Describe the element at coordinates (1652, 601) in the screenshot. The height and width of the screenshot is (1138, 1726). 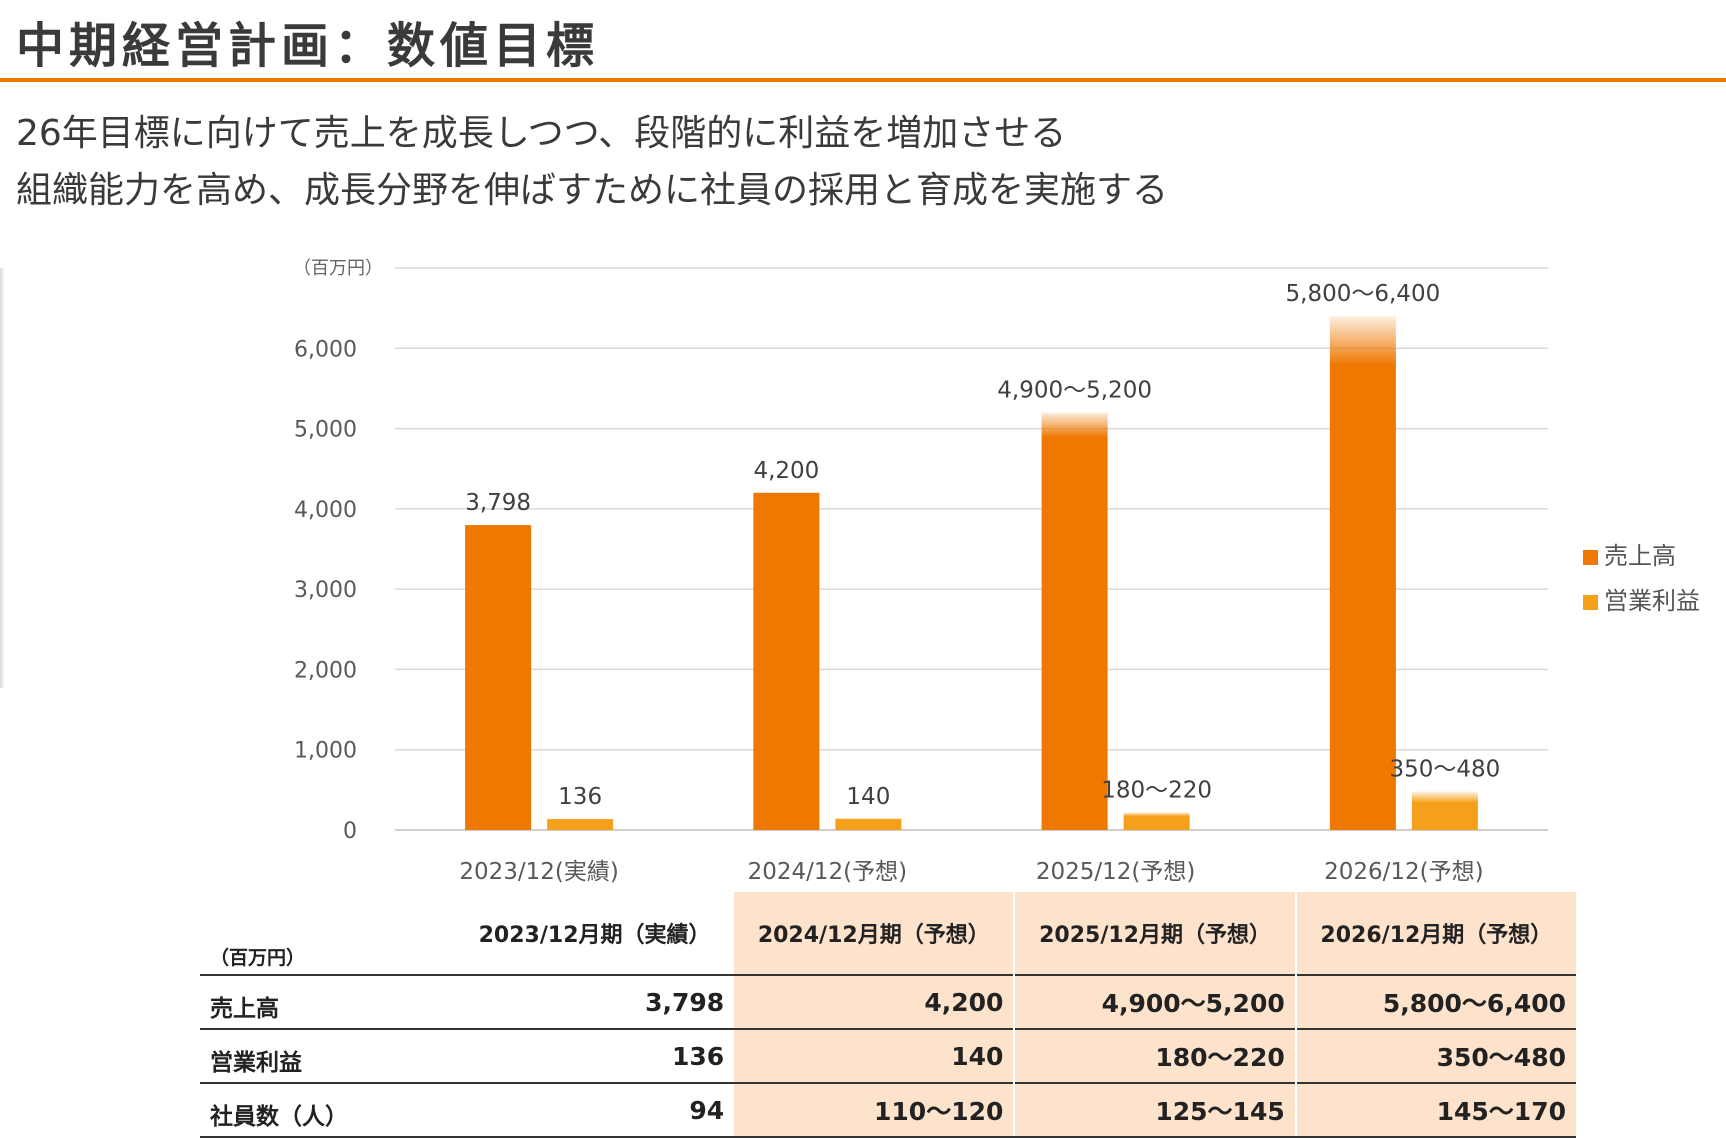
I see `legend-label-operating-profit: 営業利益` at that location.